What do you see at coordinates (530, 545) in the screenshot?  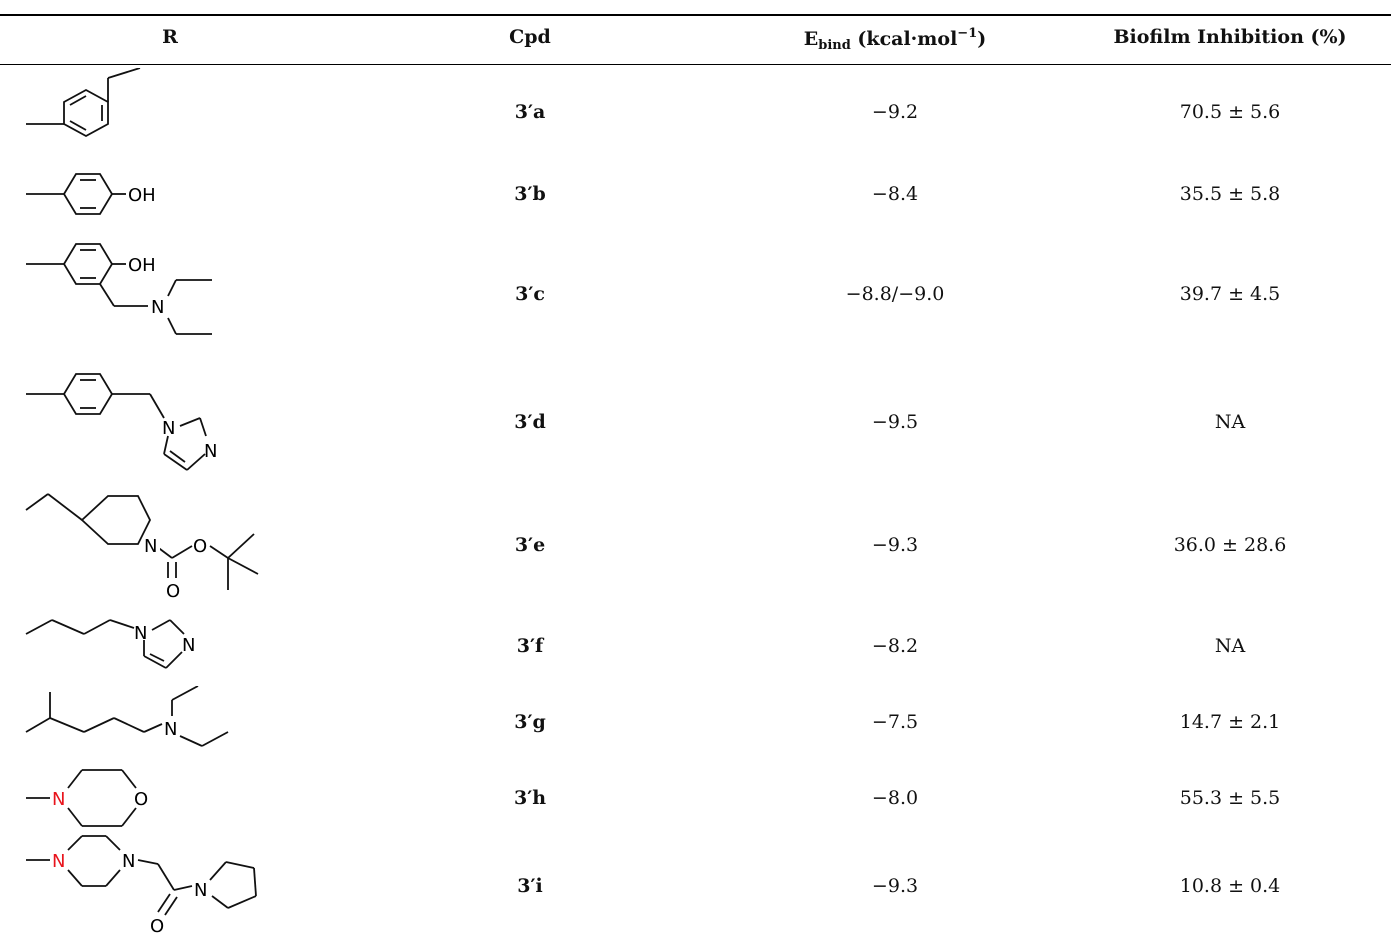 I see `cpd-label: 3′e` at bounding box center [530, 545].